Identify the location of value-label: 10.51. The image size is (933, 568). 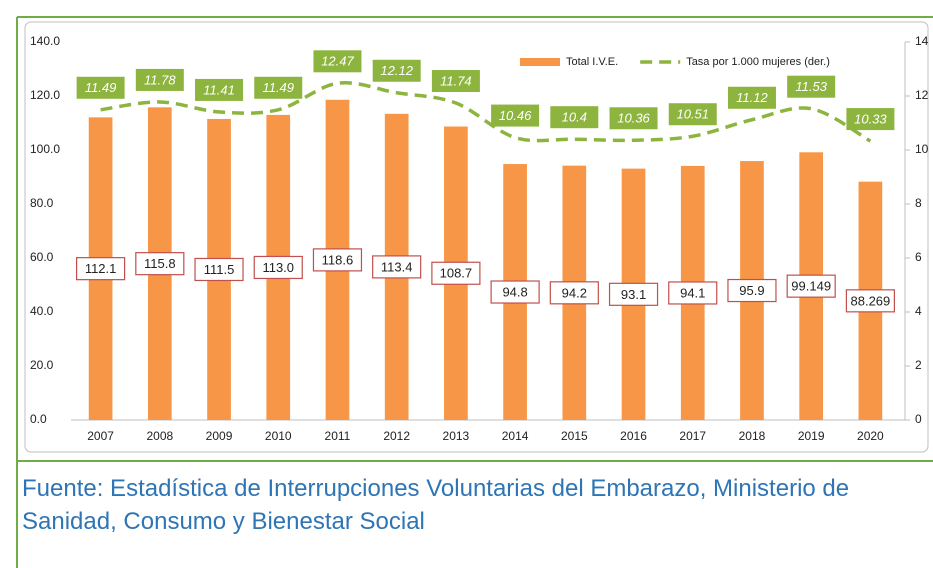
(692, 114).